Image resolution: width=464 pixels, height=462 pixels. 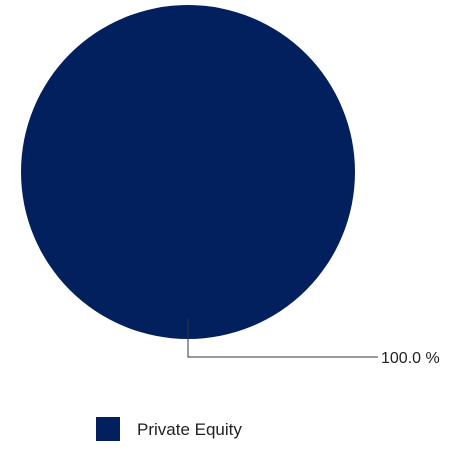 I want to click on legend-label: Private Equity, so click(x=189, y=429).